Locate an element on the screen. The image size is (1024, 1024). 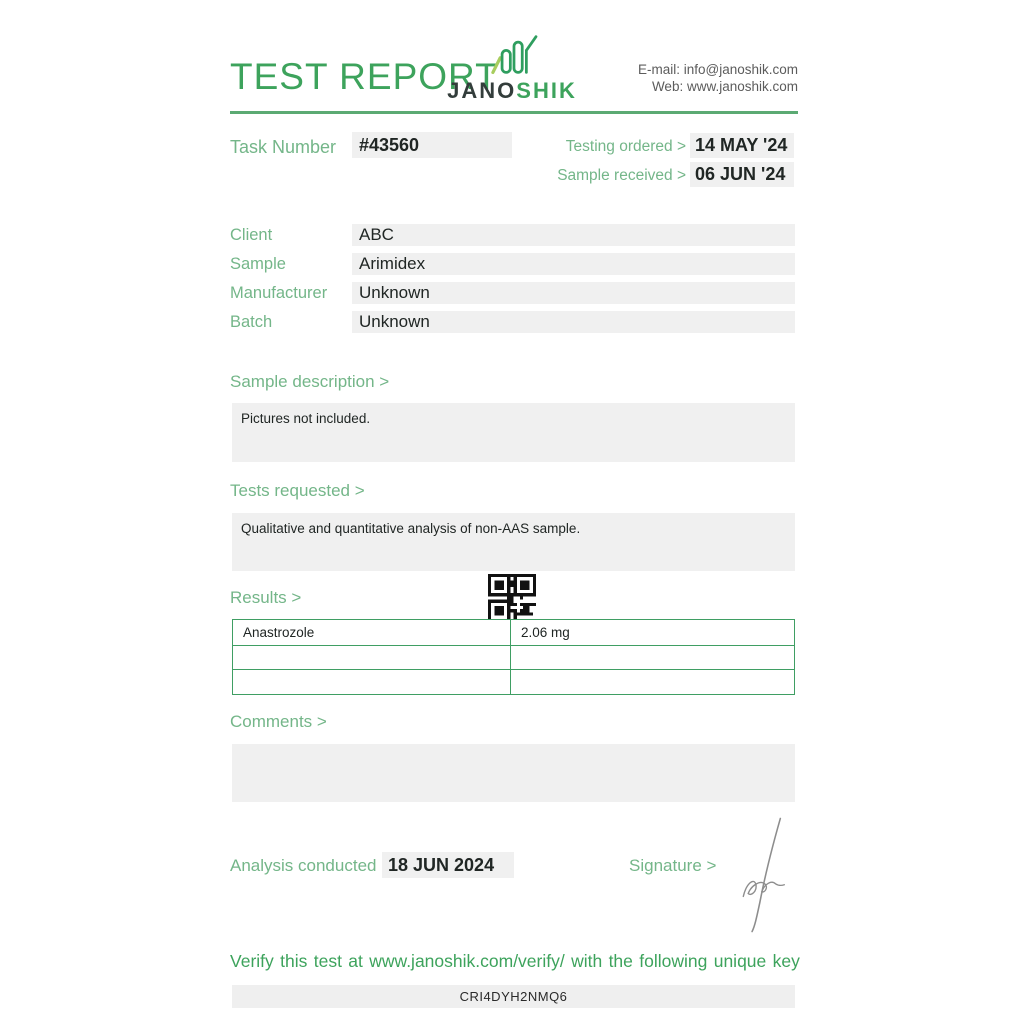
amount-cell: 2.06 mg is located at coordinates (545, 632).